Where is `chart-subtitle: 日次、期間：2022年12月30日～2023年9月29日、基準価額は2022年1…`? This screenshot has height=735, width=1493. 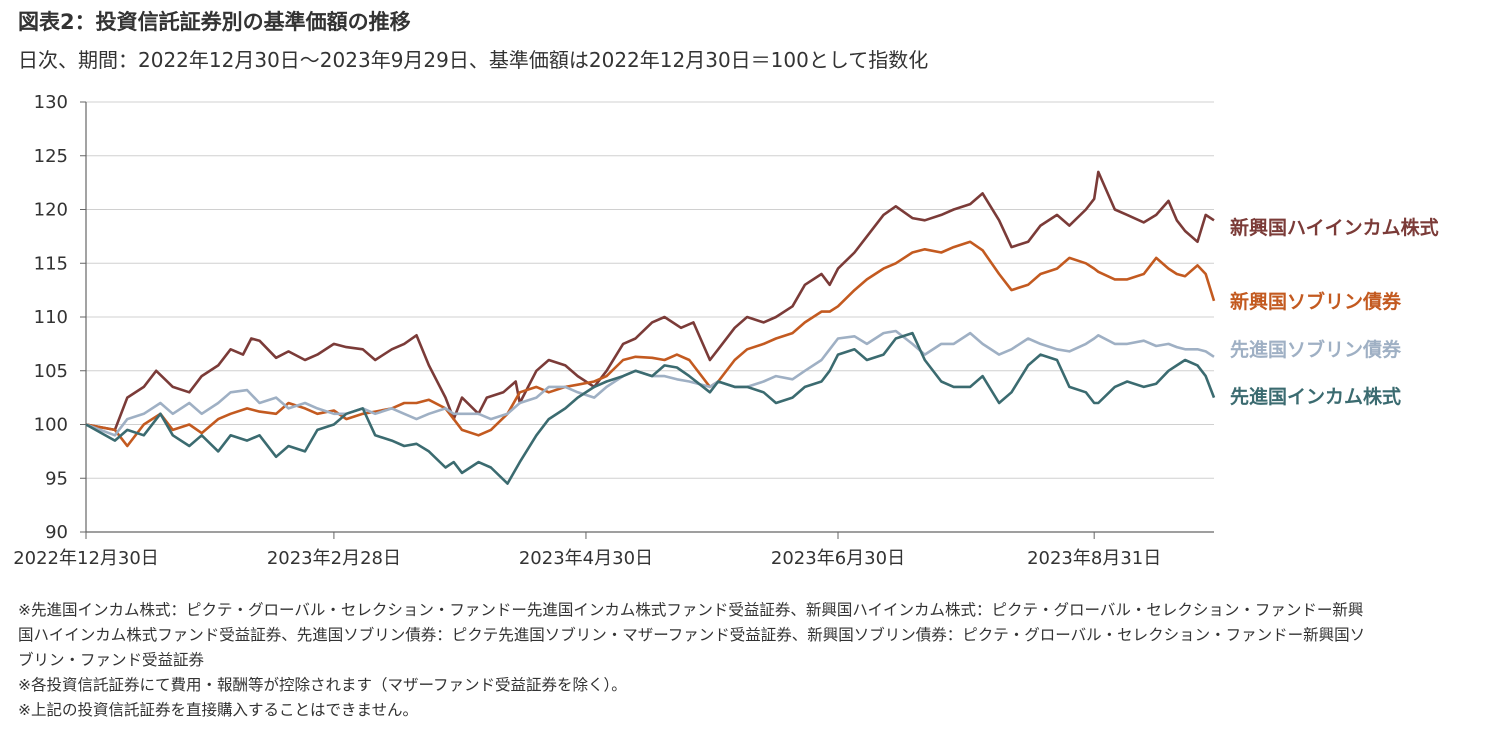 chart-subtitle: 日次、期間：2022年12月30日～2023年9月29日、基準価額は2022年1… is located at coordinates (473, 60).